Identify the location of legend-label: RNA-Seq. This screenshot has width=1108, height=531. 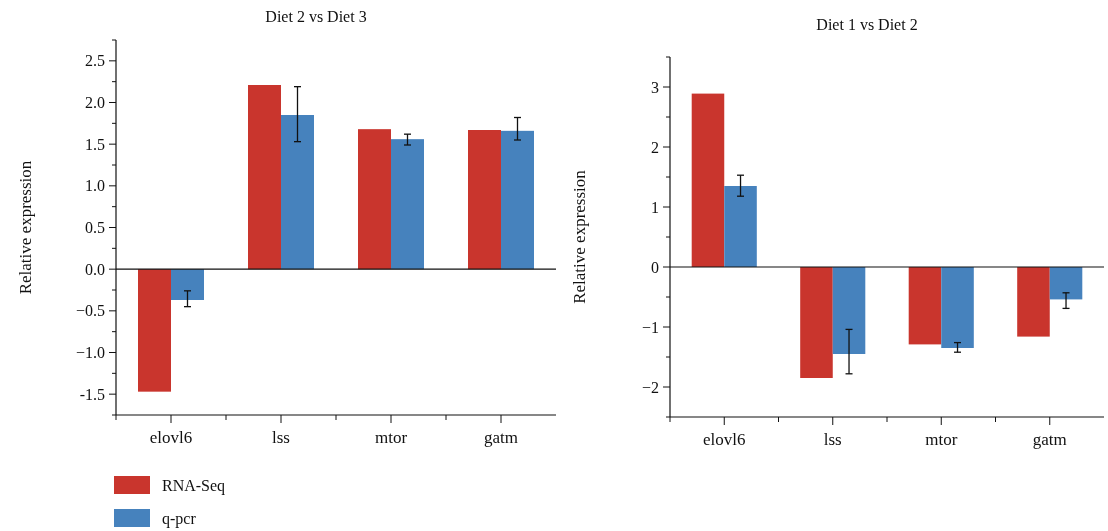
(194, 485).